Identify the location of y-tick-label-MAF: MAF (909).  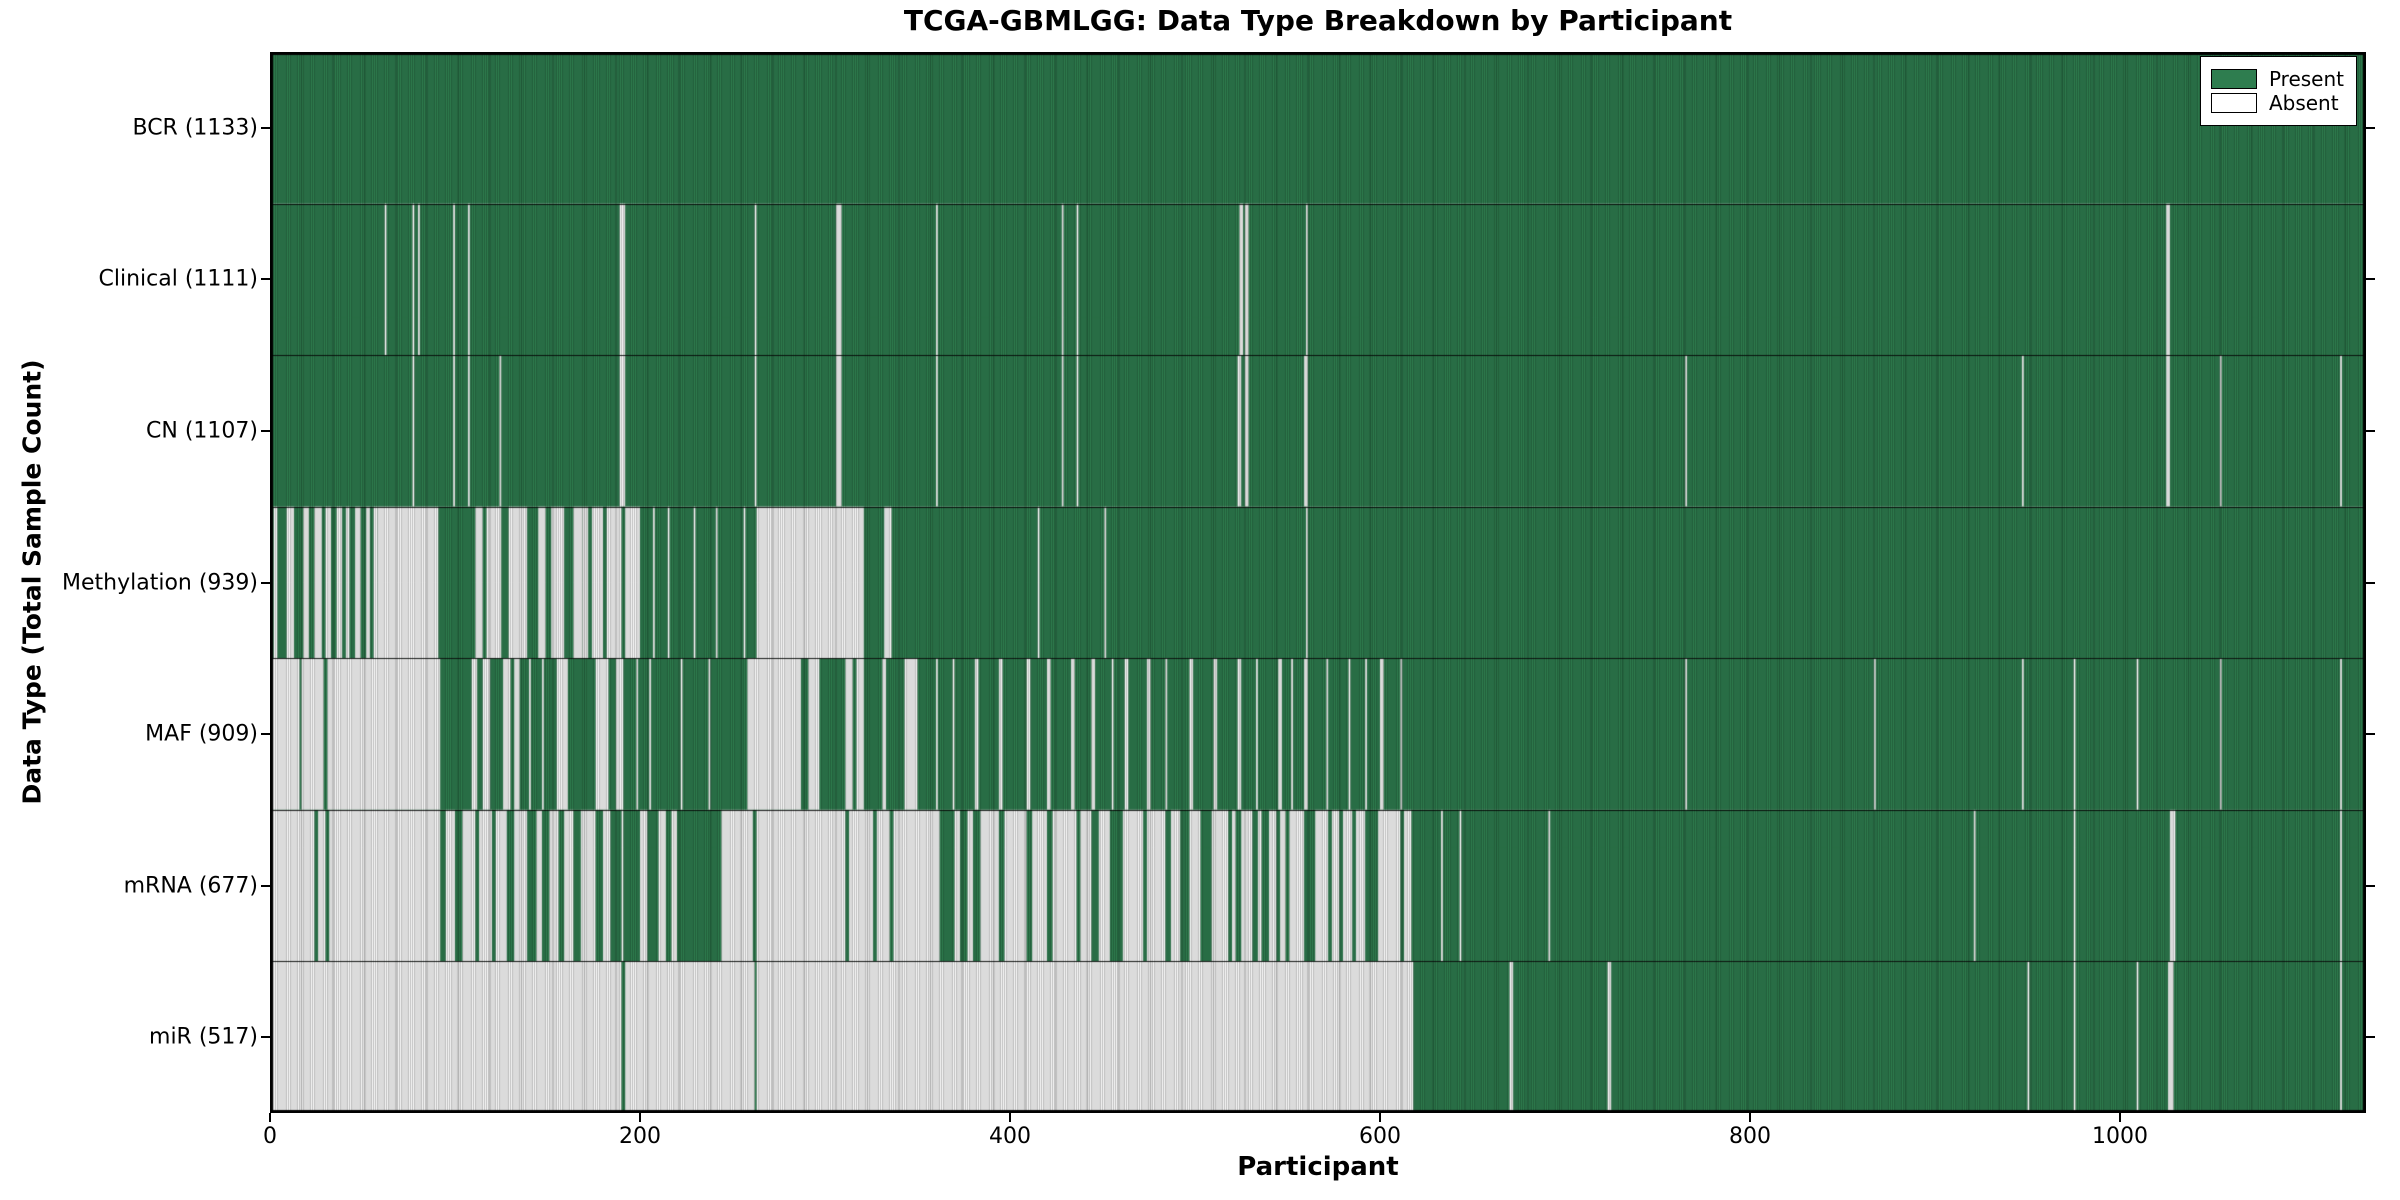
(201, 734).